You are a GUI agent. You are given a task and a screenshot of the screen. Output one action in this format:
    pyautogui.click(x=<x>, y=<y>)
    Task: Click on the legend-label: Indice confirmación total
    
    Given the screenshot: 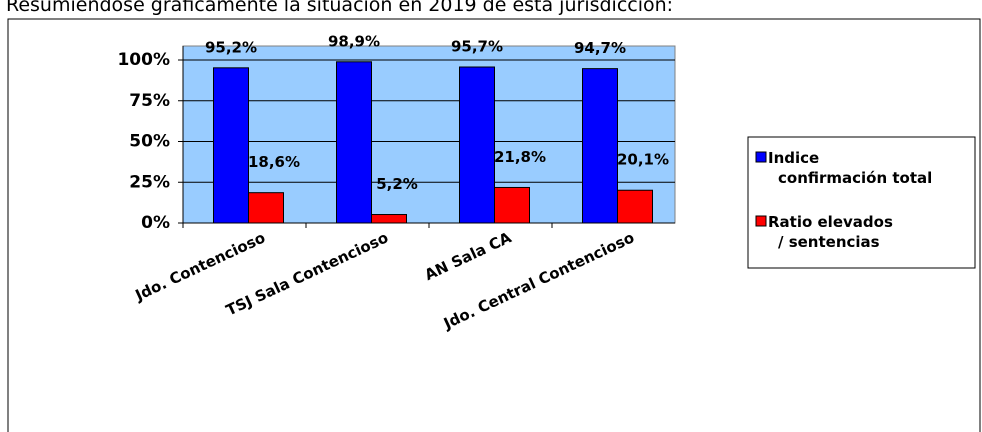 What is the action you would take?
    pyautogui.click(x=850, y=168)
    